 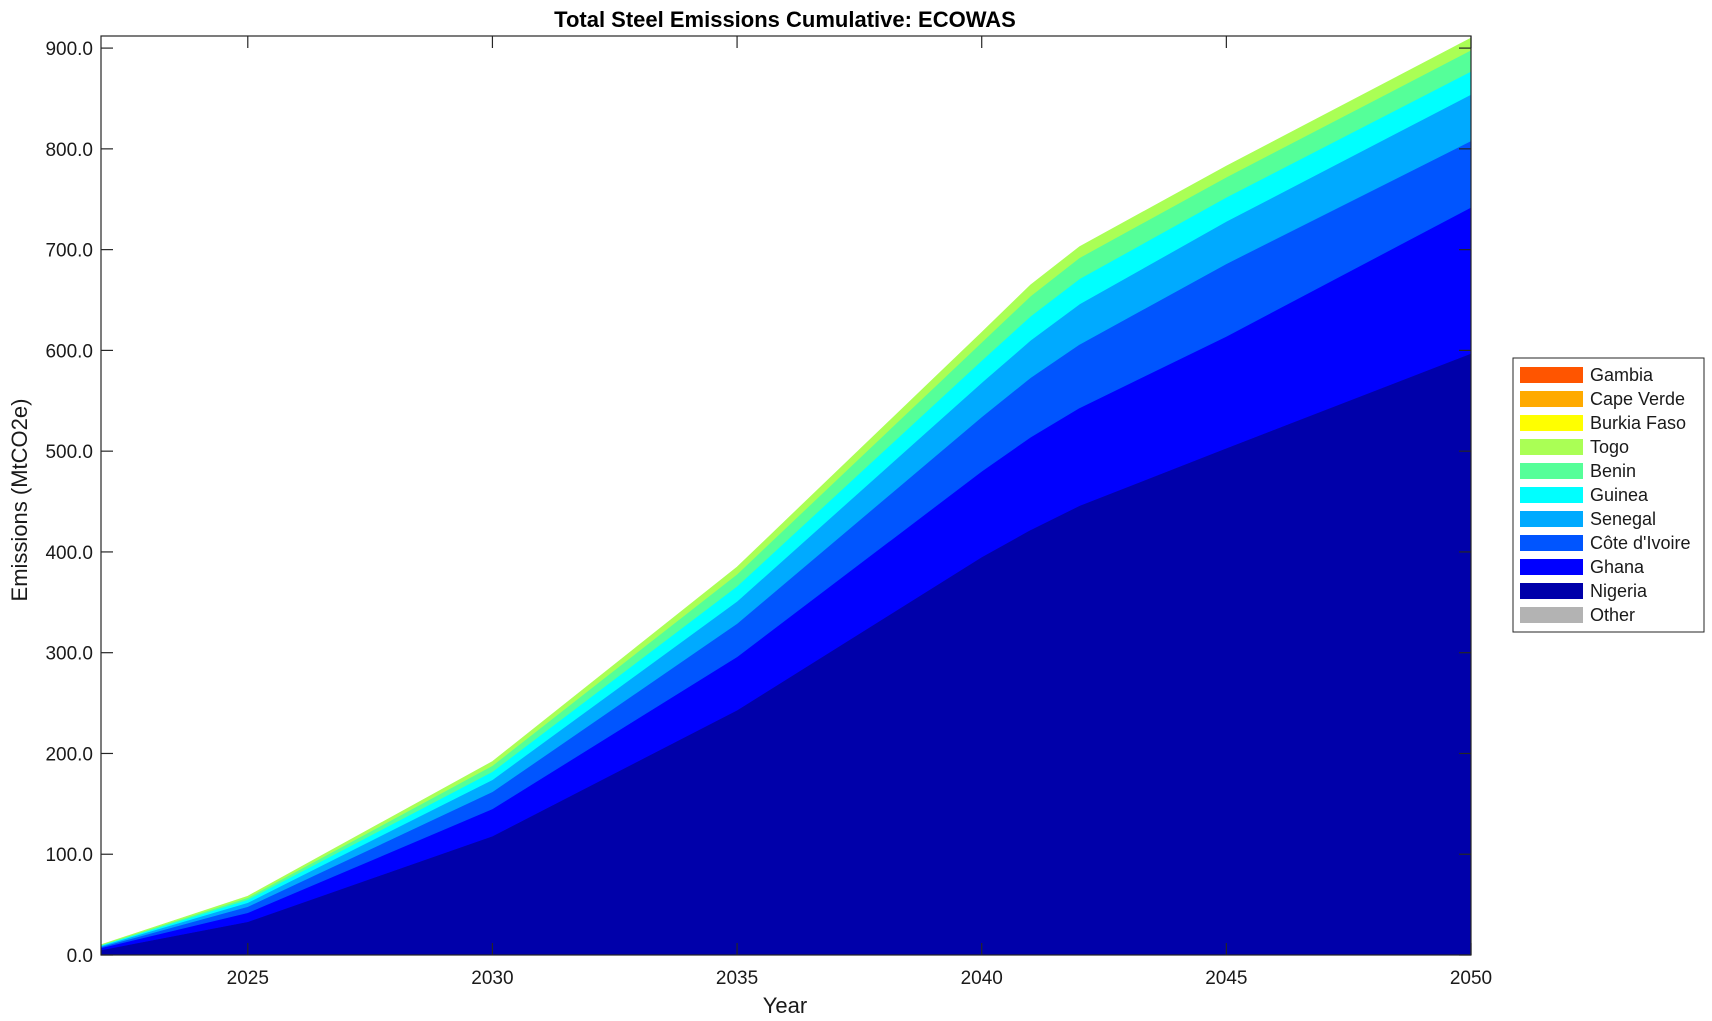 I want to click on y-tick-label: 500.0, so click(x=69, y=452).